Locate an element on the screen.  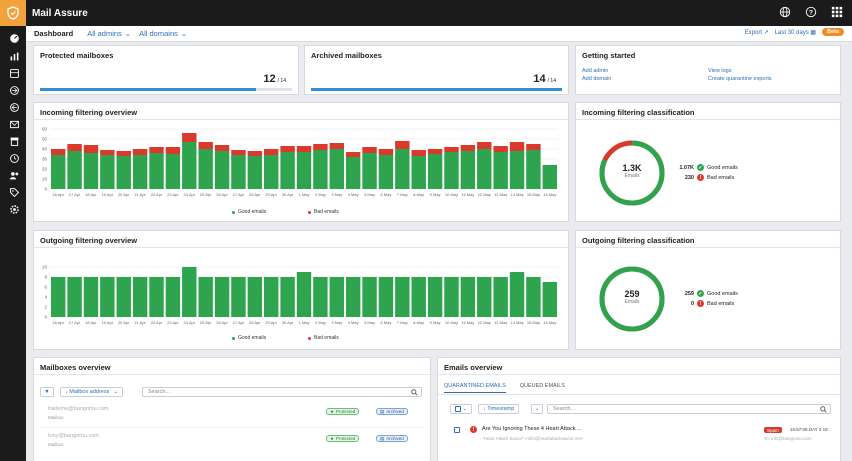
mailboxes-title: Mailboxes overview is located at coordinates (75, 367).